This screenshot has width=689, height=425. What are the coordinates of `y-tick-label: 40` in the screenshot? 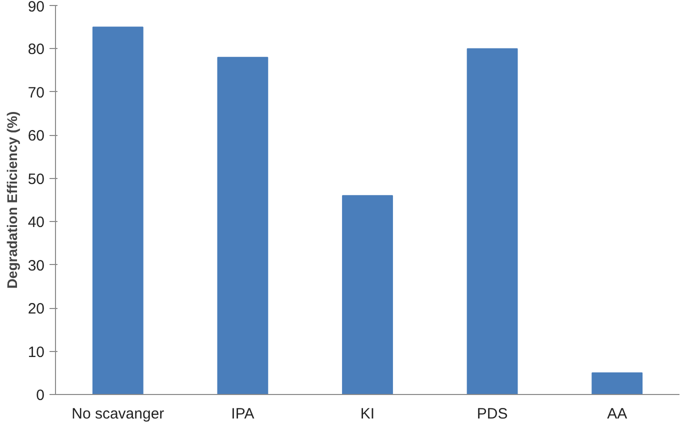 It's located at (36, 223).